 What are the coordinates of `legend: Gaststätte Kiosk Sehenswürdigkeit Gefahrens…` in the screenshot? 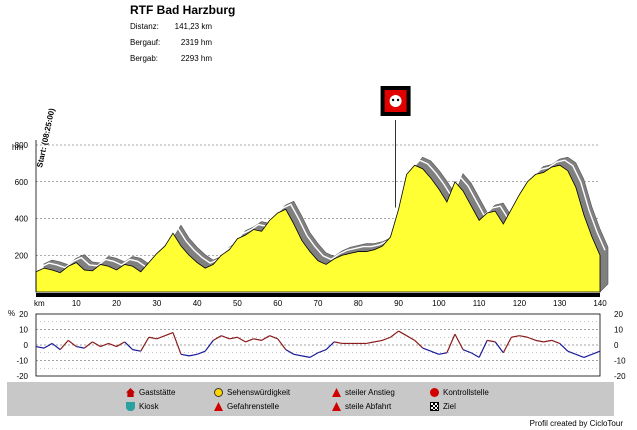 It's located at (310, 399).